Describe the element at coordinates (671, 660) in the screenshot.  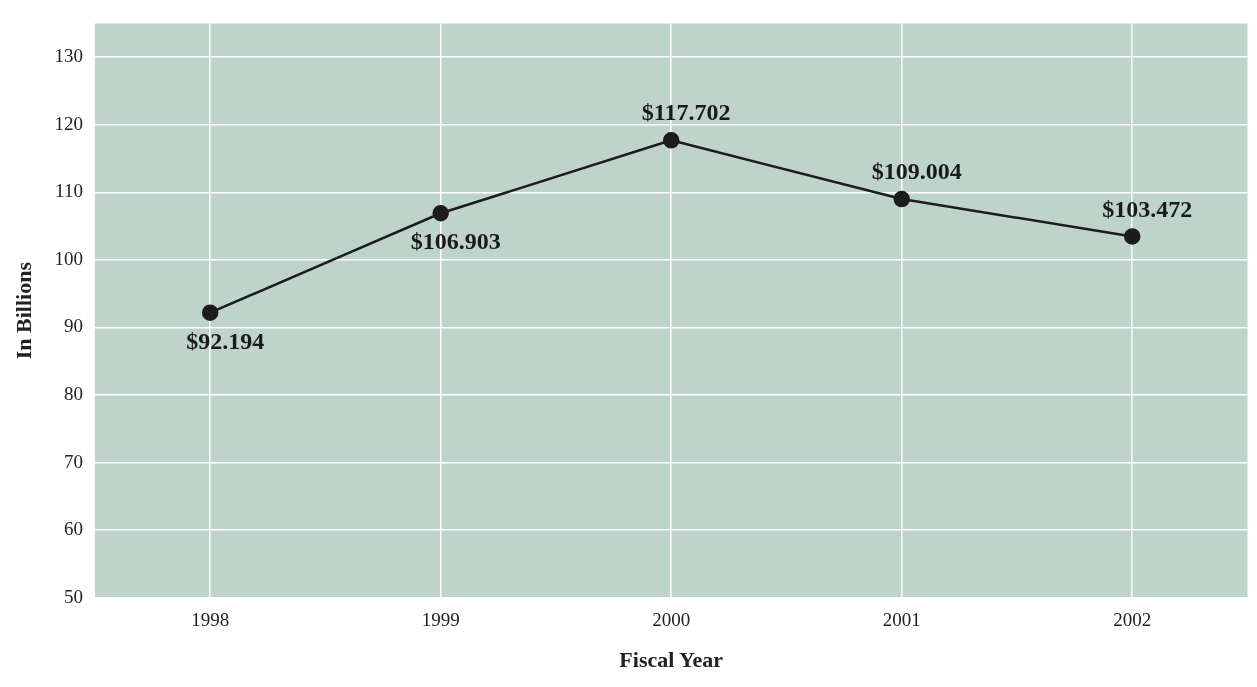
I see `x-axis-title: Fiscal Year` at that location.